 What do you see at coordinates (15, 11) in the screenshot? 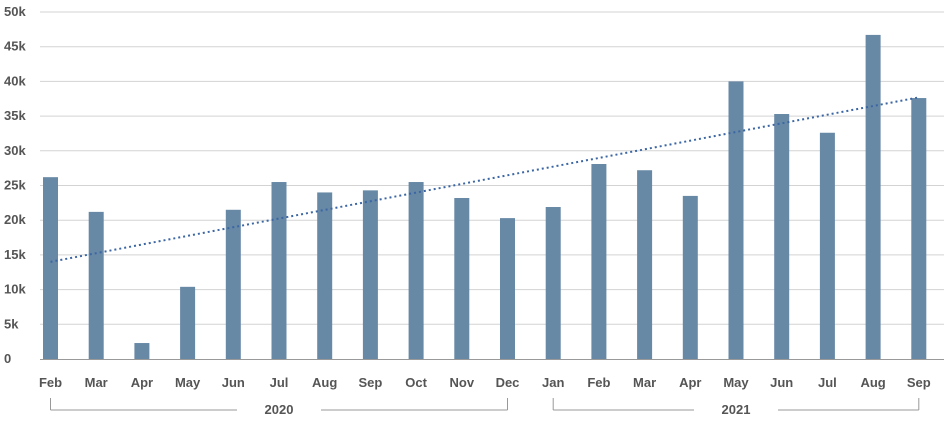
I see `y-tick-label: 50k` at bounding box center [15, 11].